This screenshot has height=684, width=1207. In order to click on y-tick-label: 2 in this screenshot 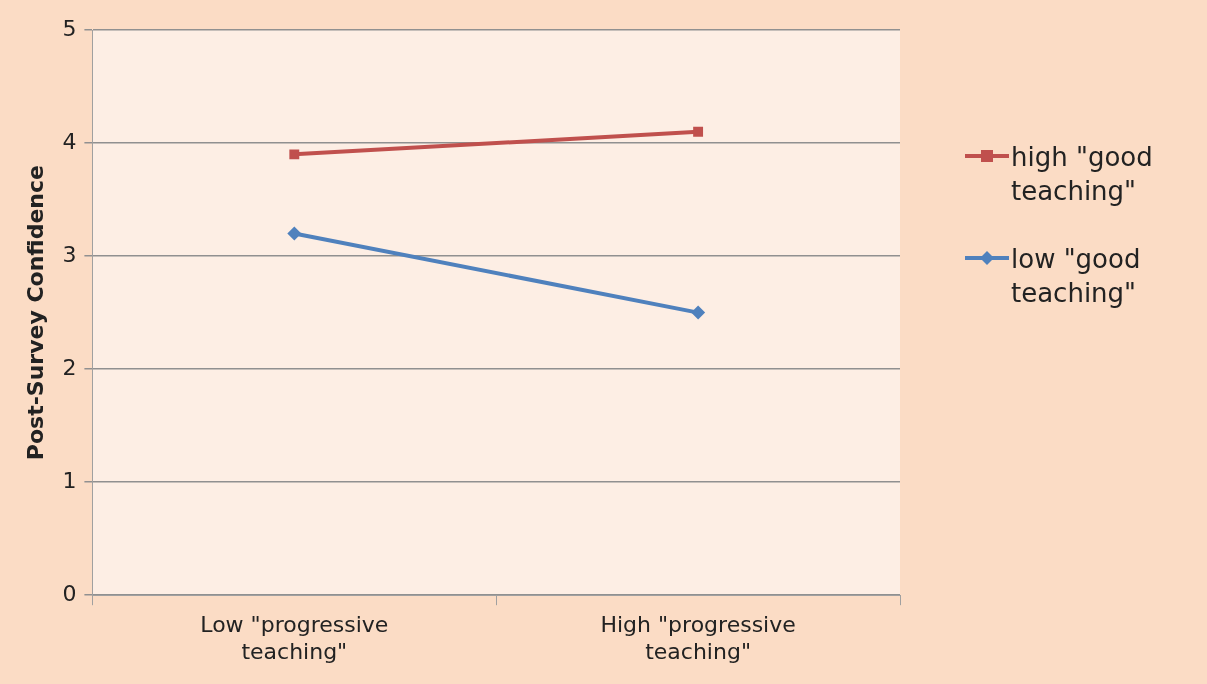, I will do `click(69, 367)`.